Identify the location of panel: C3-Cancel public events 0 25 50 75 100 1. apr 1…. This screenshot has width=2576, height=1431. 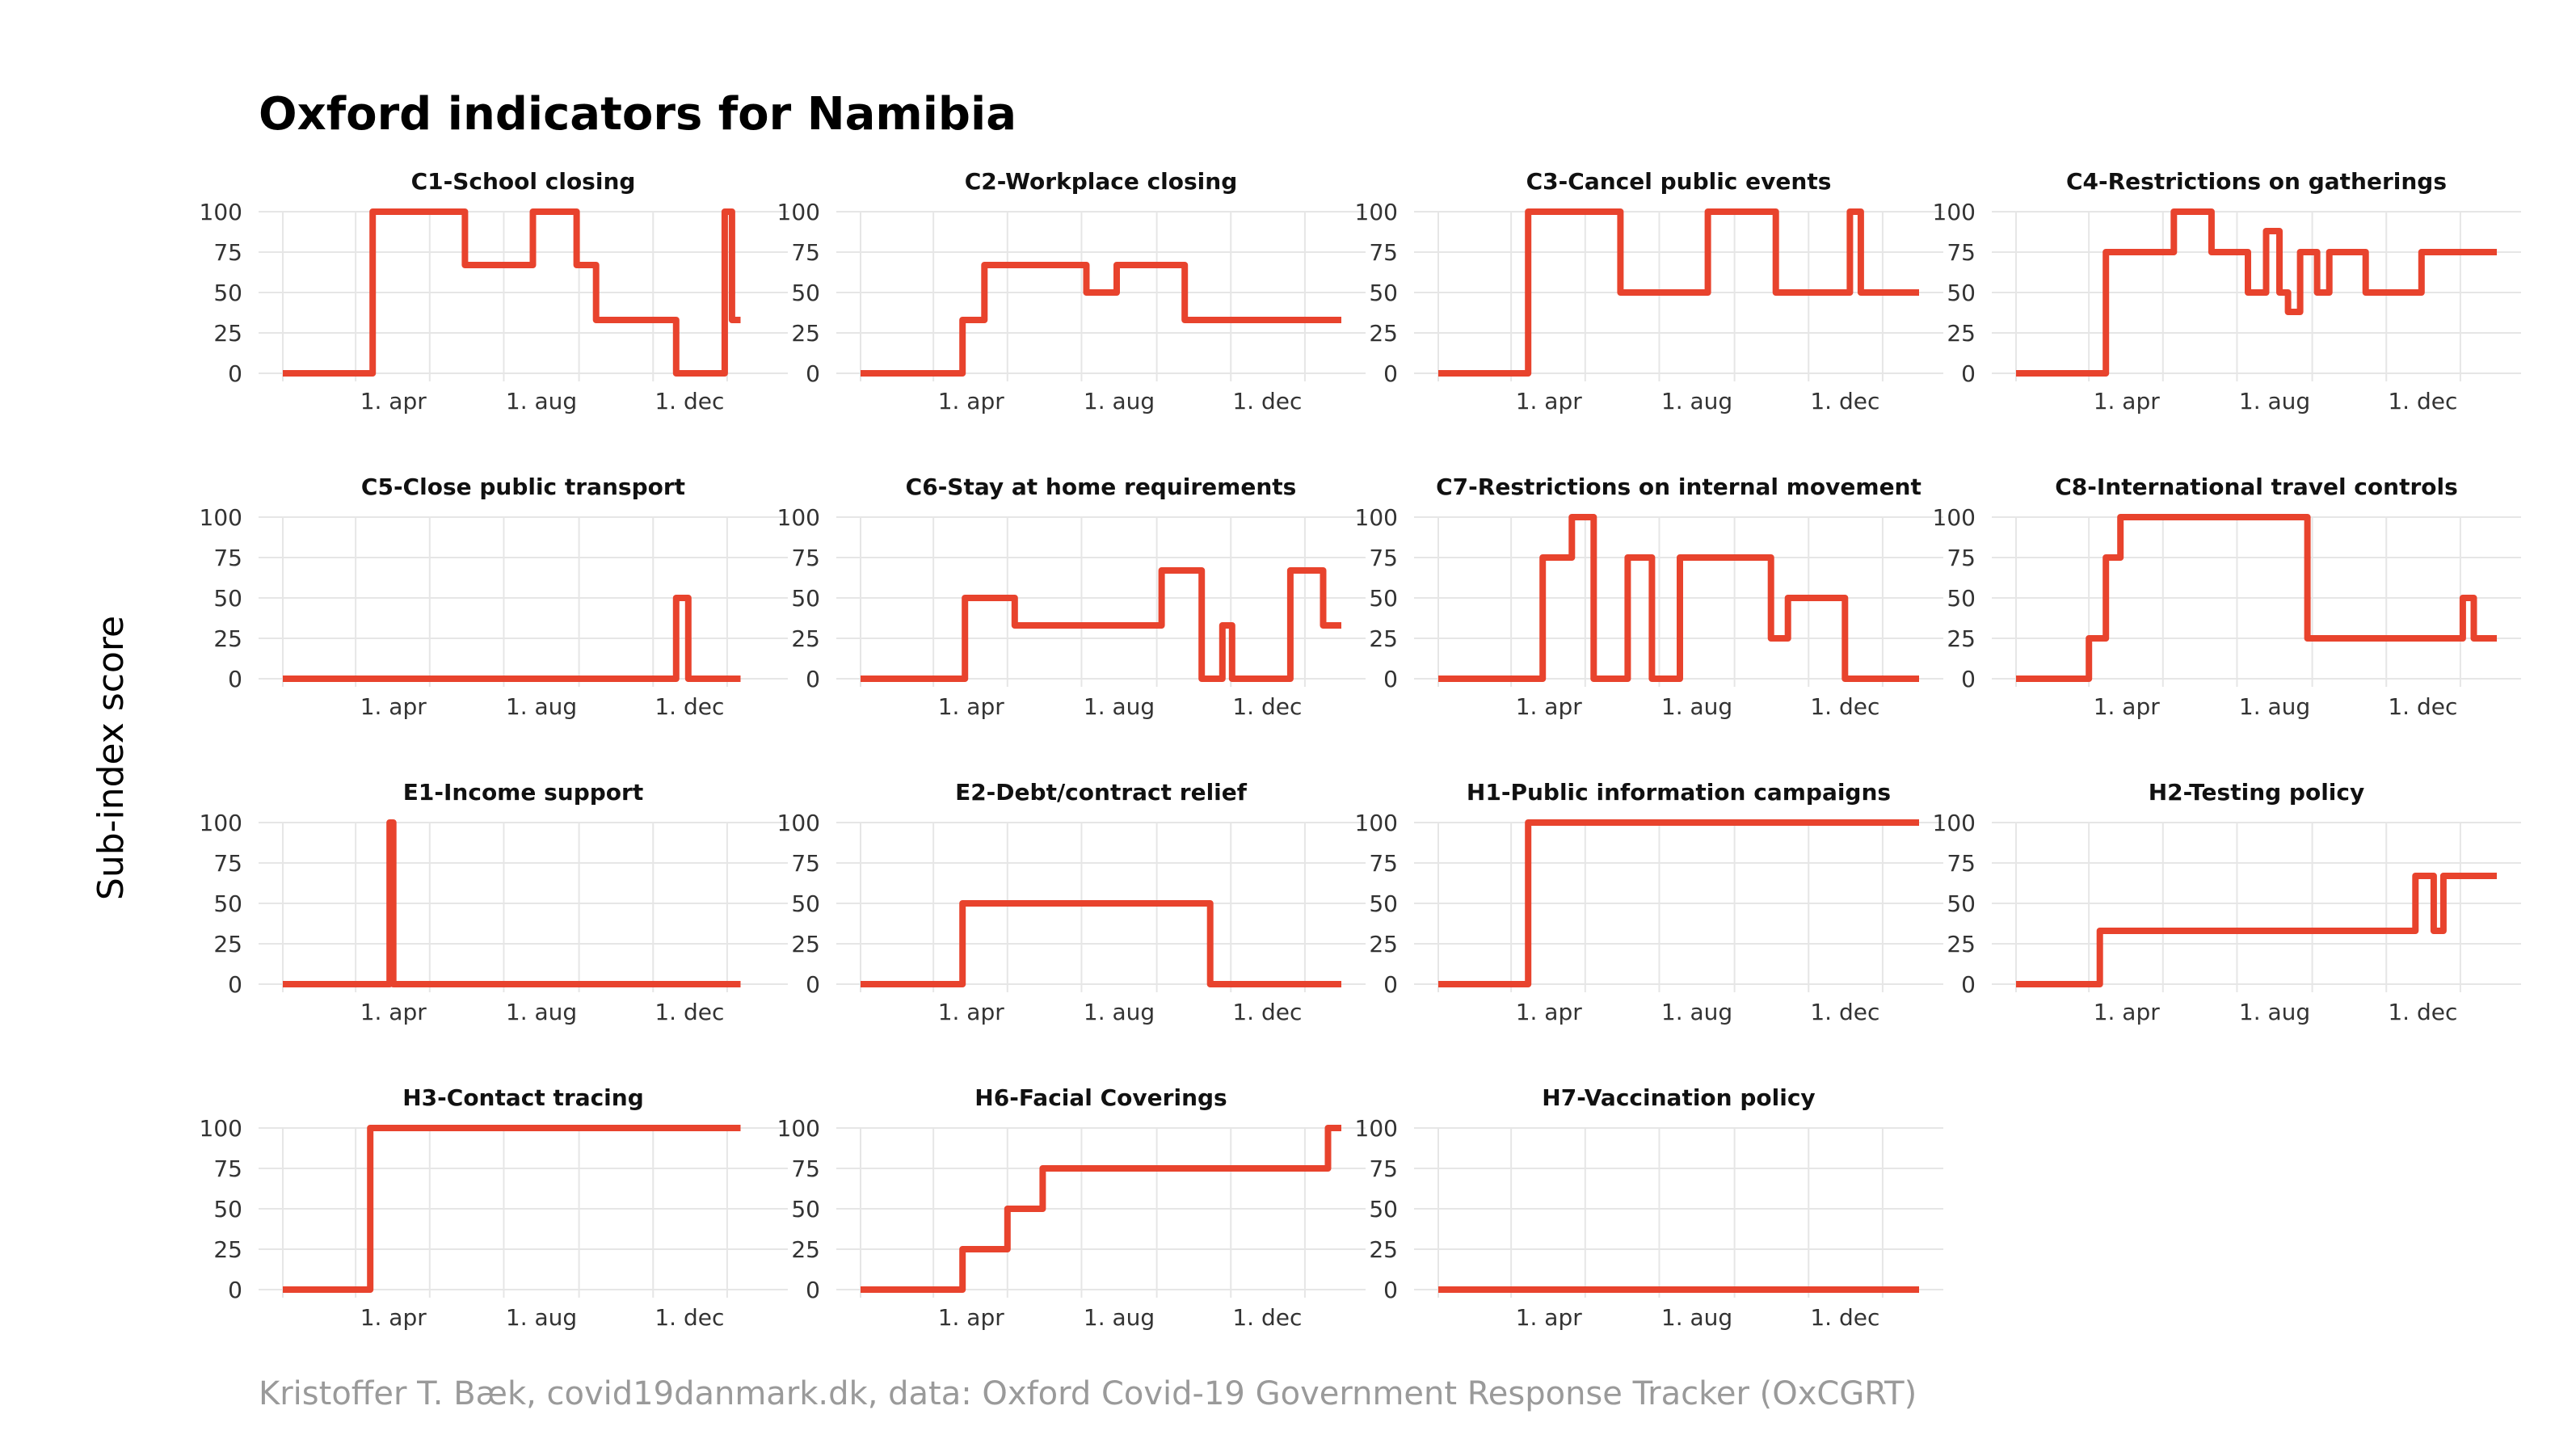
(1649, 291).